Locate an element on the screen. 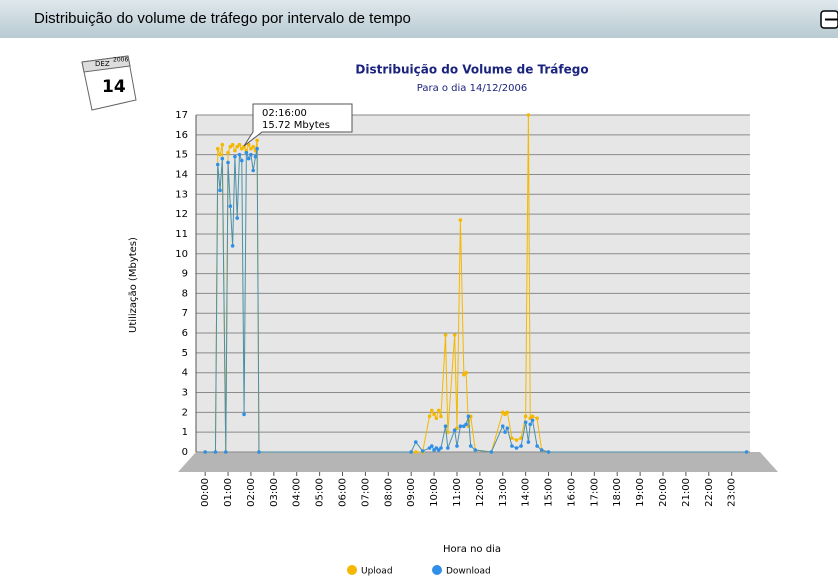 This screenshot has width=838, height=588. x-tick-label: 20:00 is located at coordinates (663, 492).